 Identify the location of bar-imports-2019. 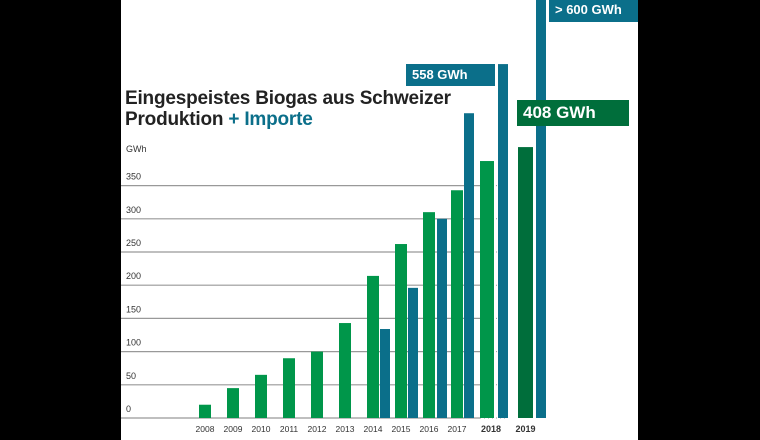
(541, 209).